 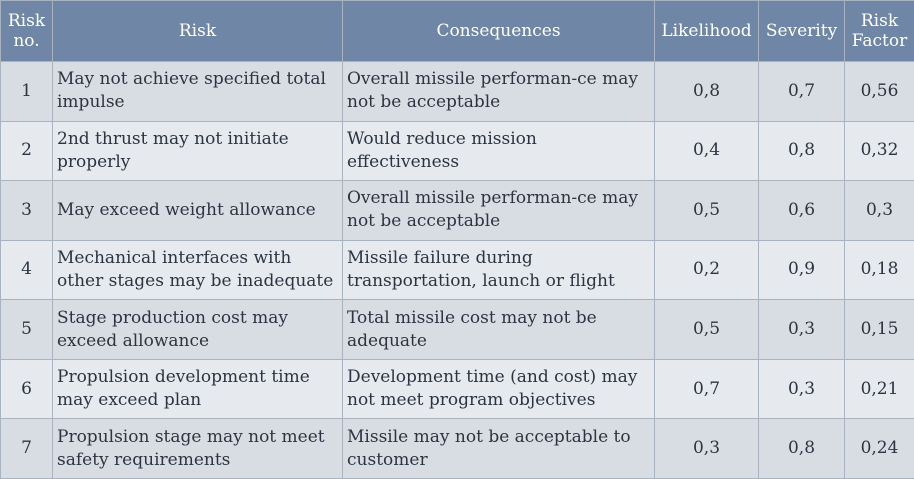 What do you see at coordinates (879, 31) in the screenshot?
I see `header-risk-factor: Risk Factor` at bounding box center [879, 31].